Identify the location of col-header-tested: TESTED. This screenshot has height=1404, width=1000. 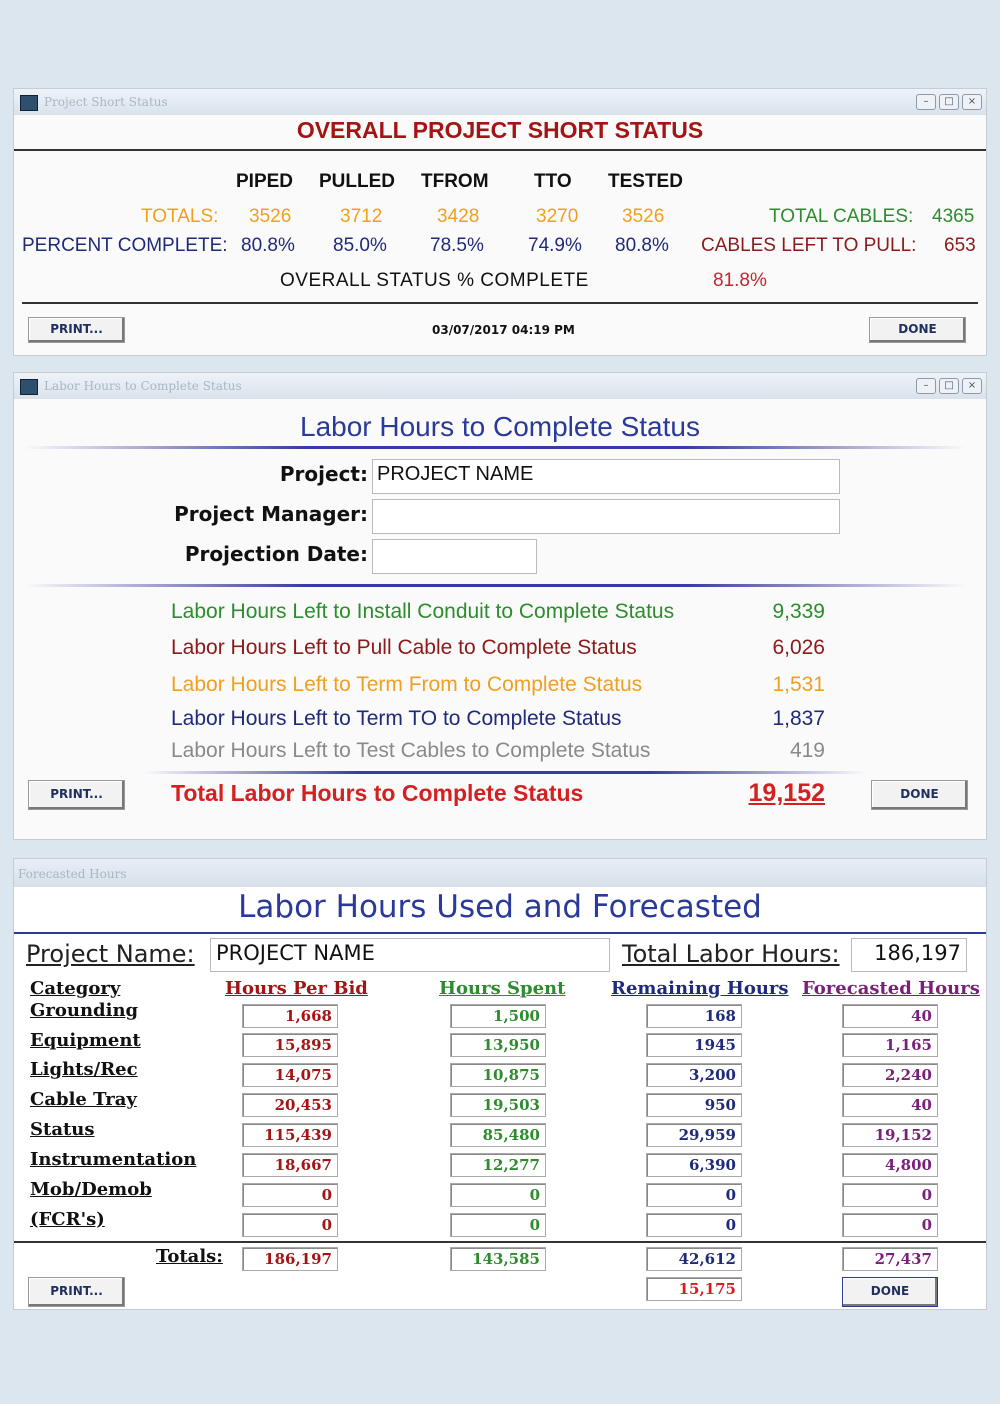
(645, 181).